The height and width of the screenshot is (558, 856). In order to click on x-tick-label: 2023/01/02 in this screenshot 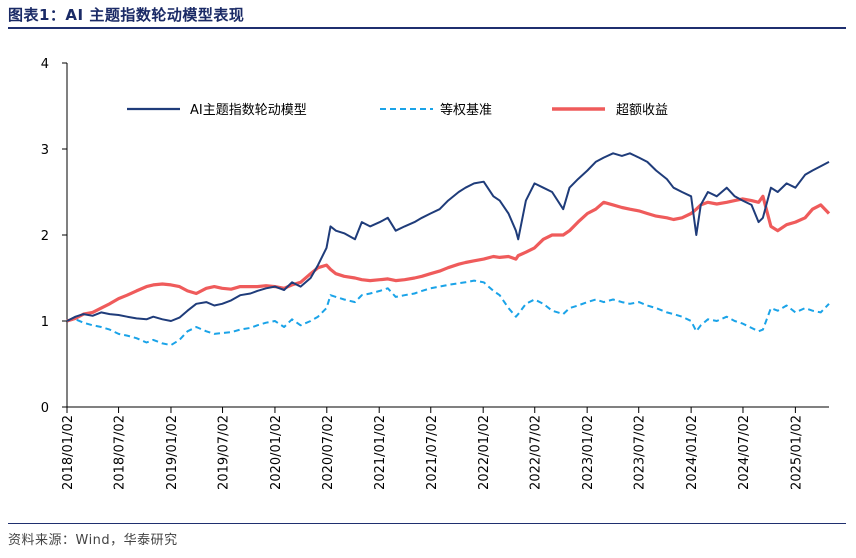, I will do `click(588, 452)`.